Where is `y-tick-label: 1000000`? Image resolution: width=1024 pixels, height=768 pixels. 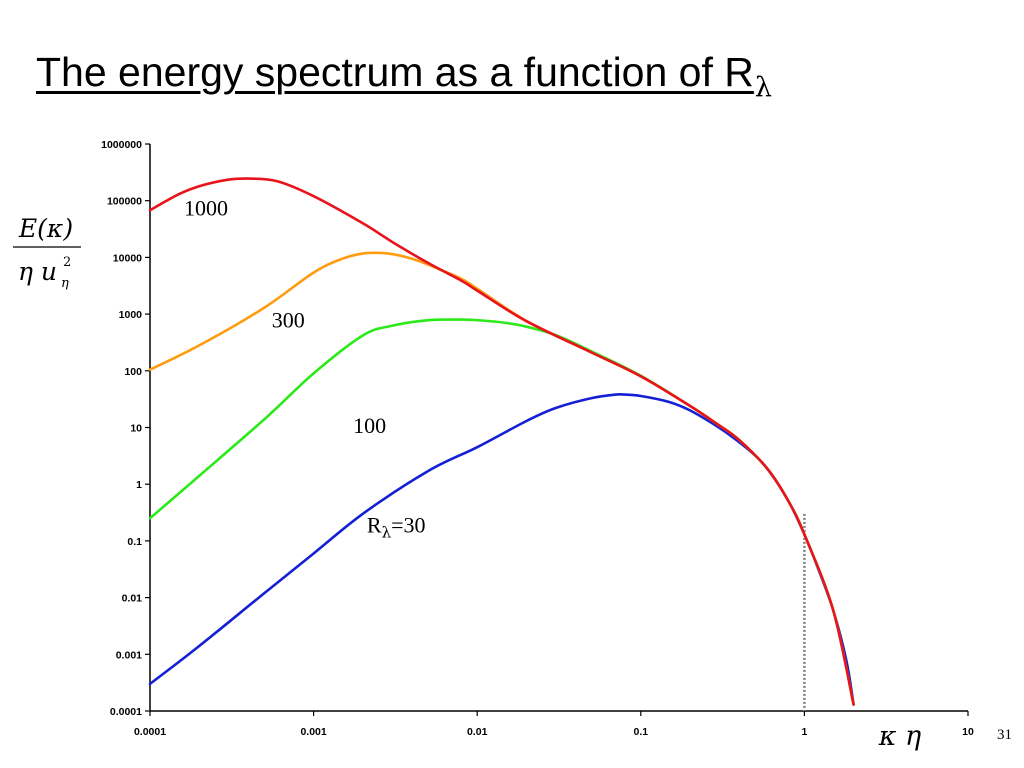 y-tick-label: 1000000 is located at coordinates (121, 145).